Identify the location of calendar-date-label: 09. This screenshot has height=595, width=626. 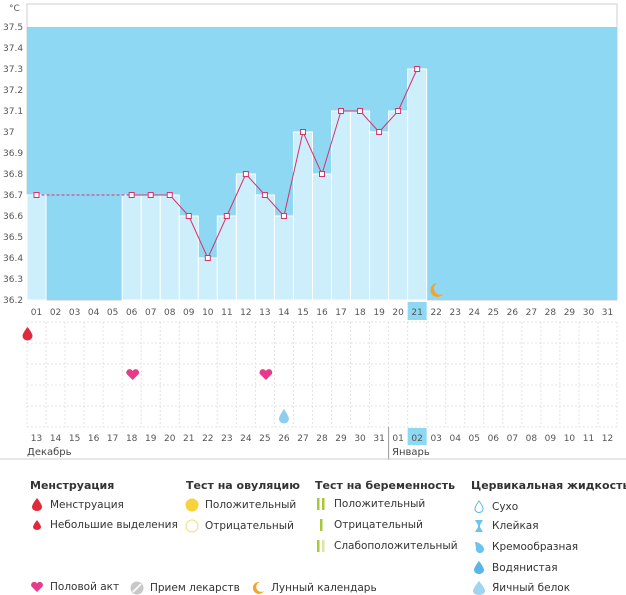
(551, 439).